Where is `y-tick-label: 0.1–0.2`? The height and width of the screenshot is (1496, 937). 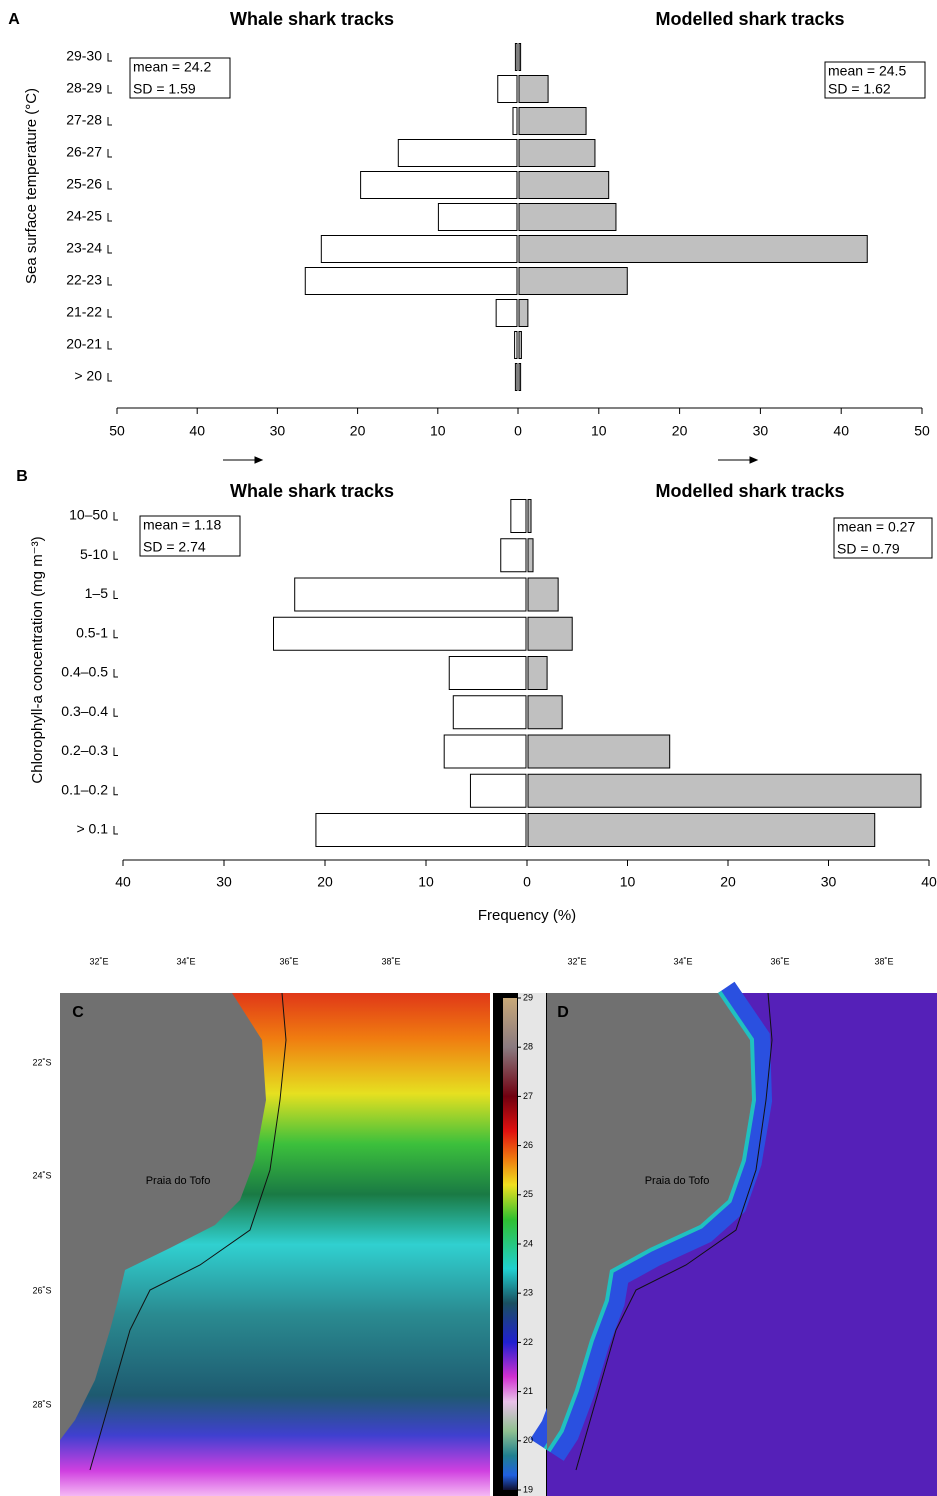 y-tick-label: 0.1–0.2 is located at coordinates (84, 789).